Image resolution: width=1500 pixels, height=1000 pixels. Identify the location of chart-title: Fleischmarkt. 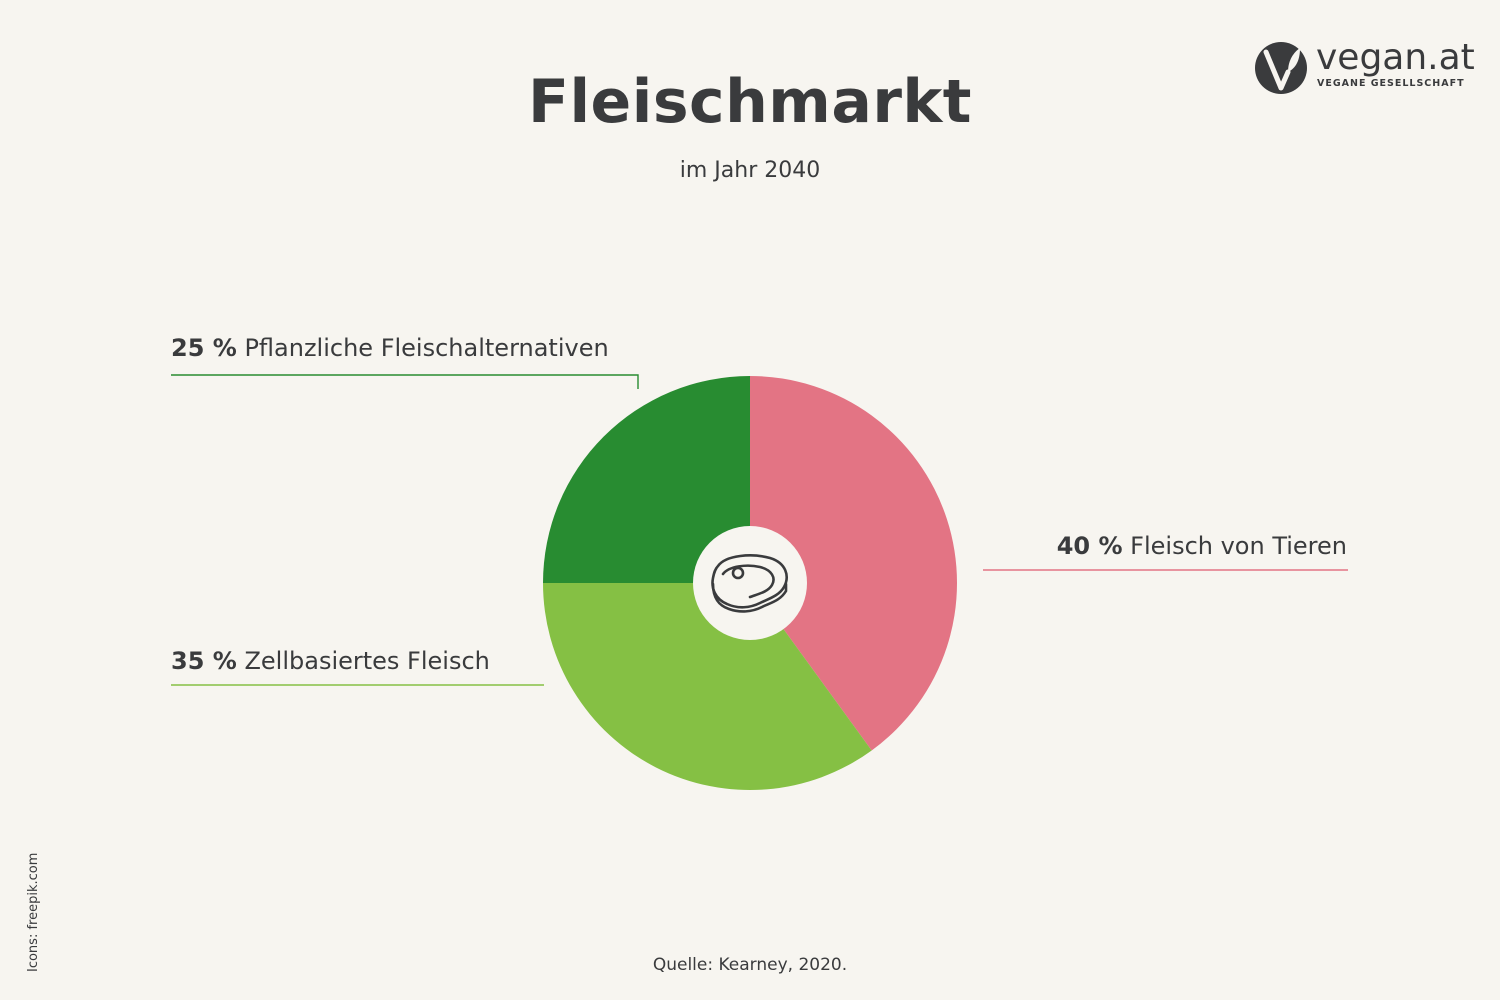
(750, 102).